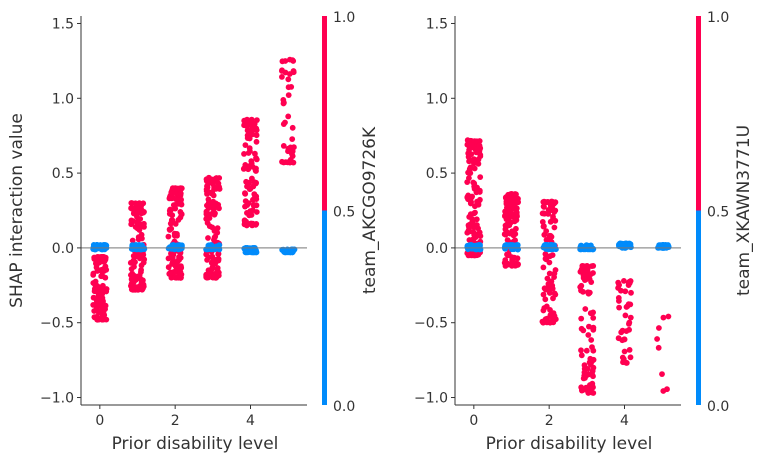  Describe the element at coordinates (718, 407) in the screenshot. I see `colorbar-low-label: 0.0` at that location.